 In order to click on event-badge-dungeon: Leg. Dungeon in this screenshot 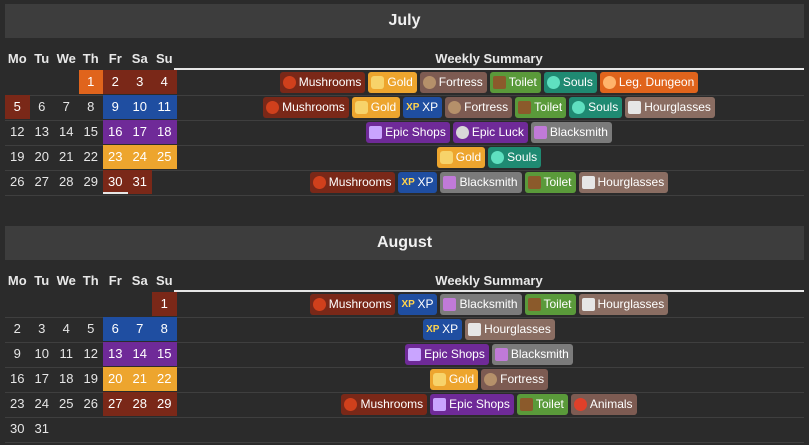, I will do `click(649, 82)`.